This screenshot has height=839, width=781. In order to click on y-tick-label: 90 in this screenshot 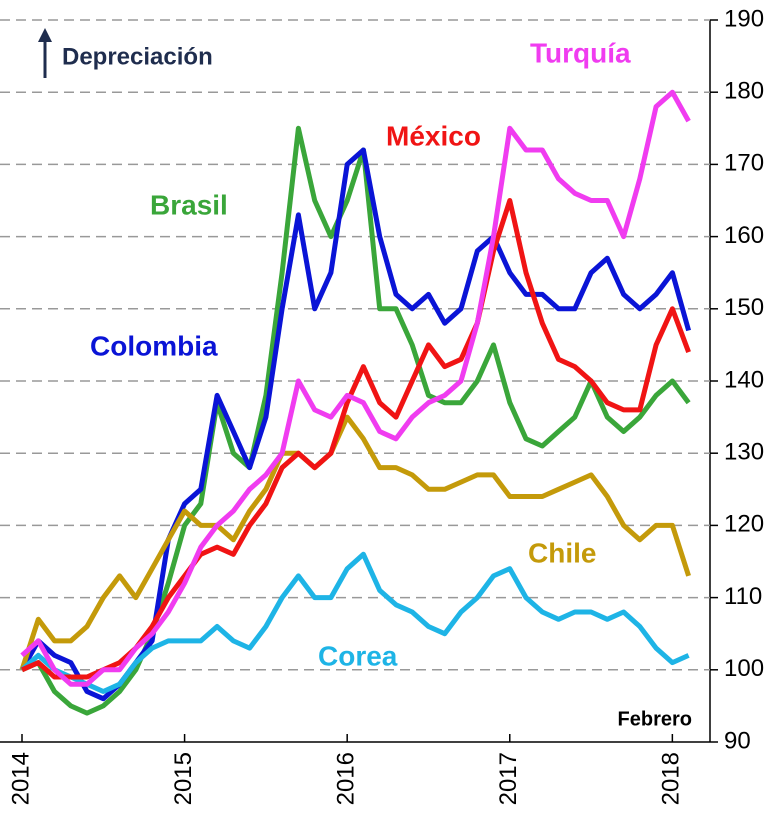, I will do `click(737, 740)`.